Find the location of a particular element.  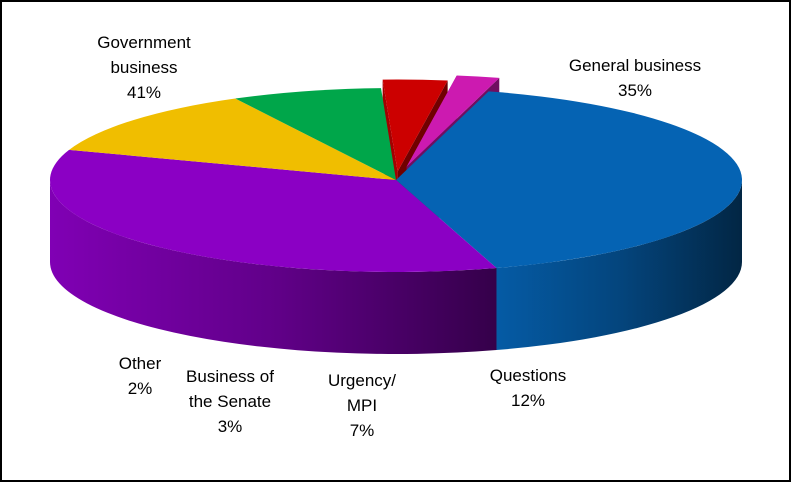

label-other-percent: 2% is located at coordinates (140, 388).